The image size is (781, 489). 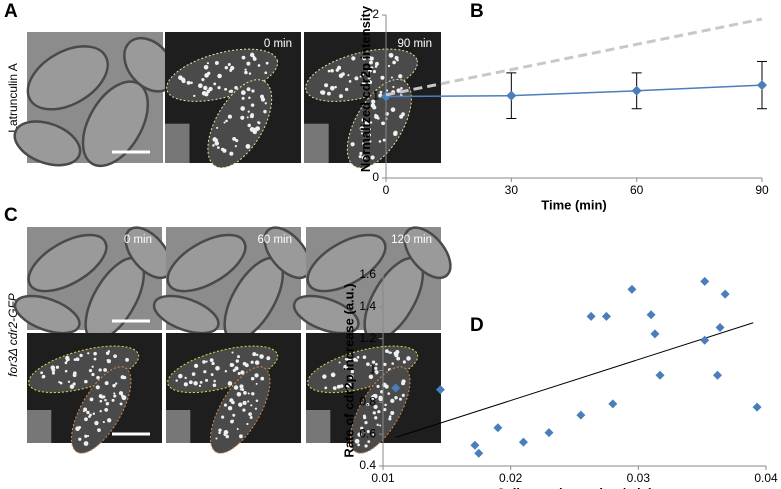 What do you see at coordinates (13, 335) in the screenshot?
I see `row-label: for3Δ cdr2-GFP` at bounding box center [13, 335].